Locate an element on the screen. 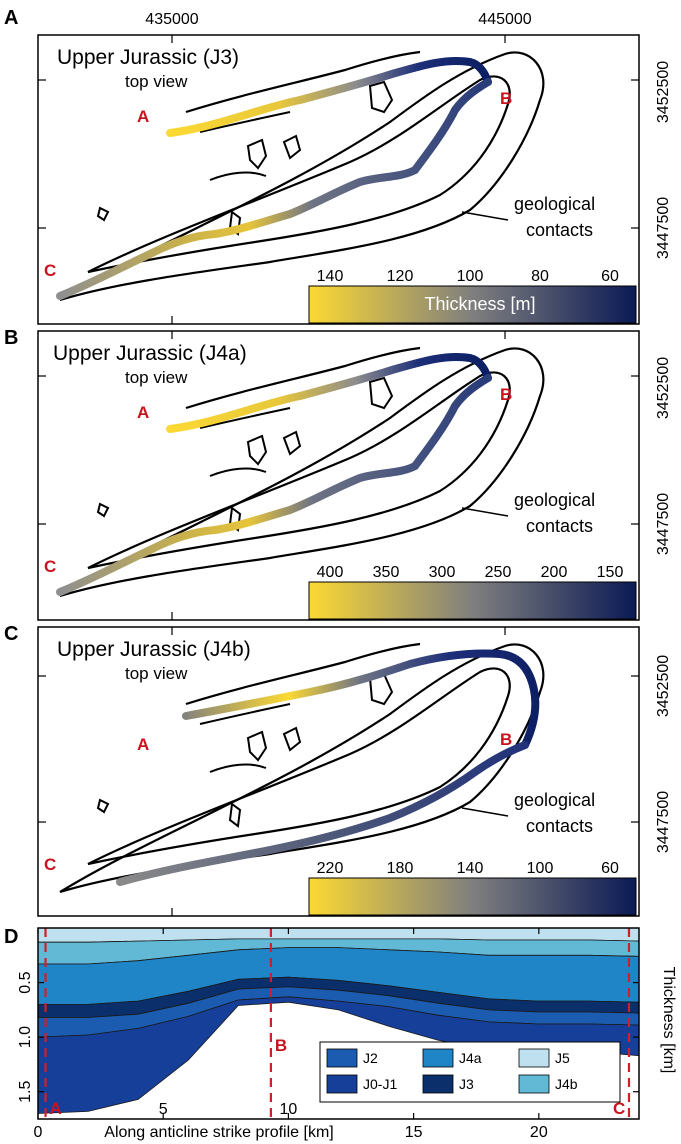 The width and height of the screenshot is (681, 1144). colorbar-a-ticks: 140 120 100 80 60 is located at coordinates (468, 276).